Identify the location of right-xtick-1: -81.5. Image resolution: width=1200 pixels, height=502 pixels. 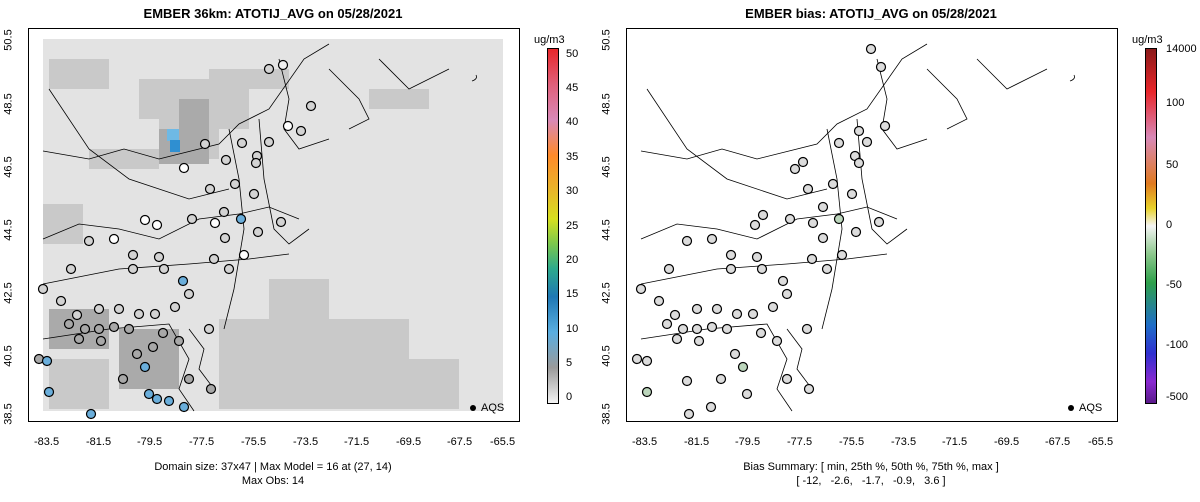
(697, 442).